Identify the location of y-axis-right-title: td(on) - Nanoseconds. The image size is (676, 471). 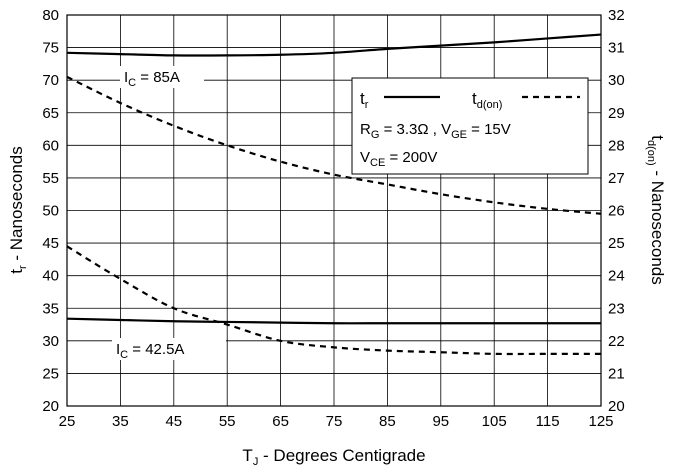
(656, 210).